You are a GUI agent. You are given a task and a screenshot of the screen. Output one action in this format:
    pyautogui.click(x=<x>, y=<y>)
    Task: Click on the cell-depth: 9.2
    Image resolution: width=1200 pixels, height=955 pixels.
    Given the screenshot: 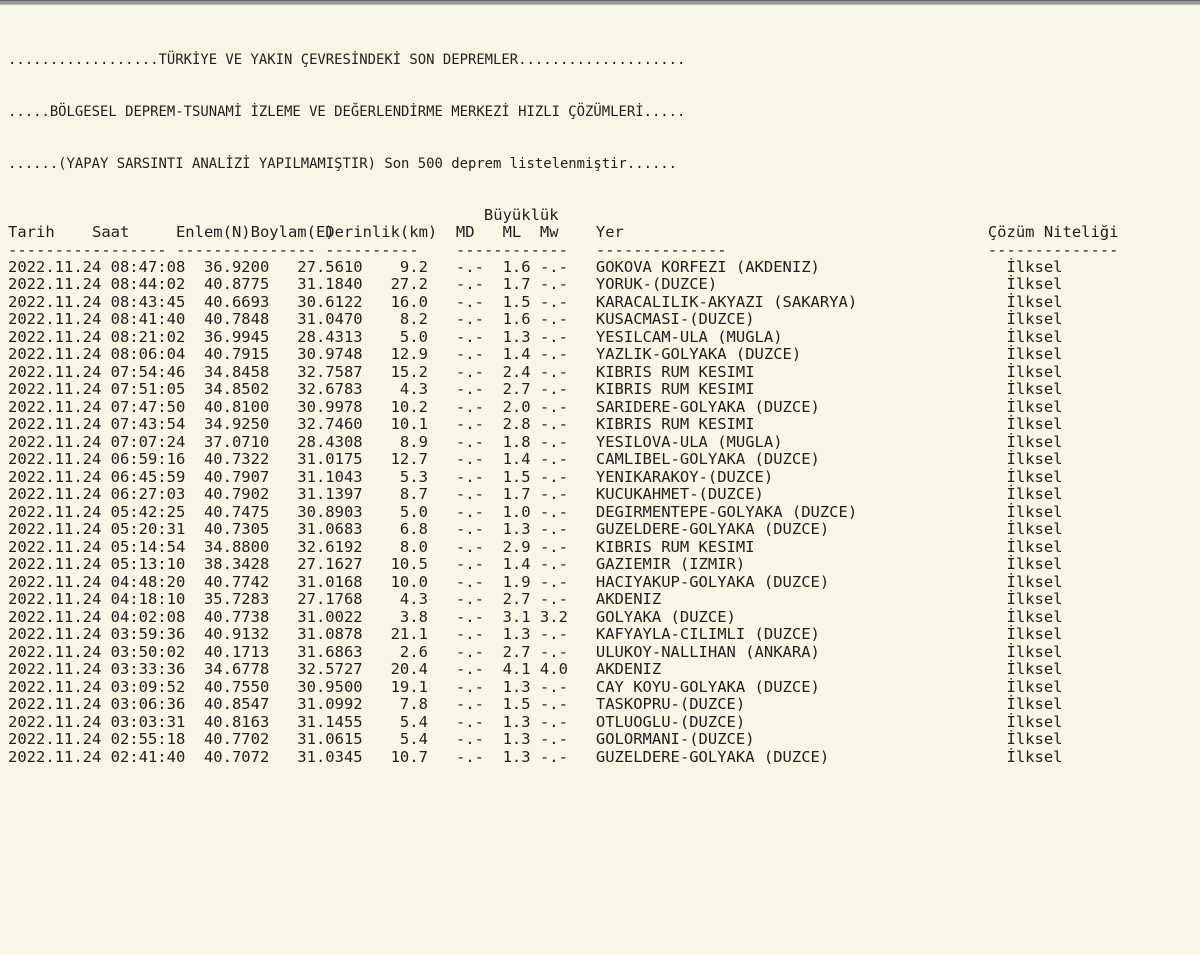 What is the action you would take?
    pyautogui.click(x=413, y=266)
    